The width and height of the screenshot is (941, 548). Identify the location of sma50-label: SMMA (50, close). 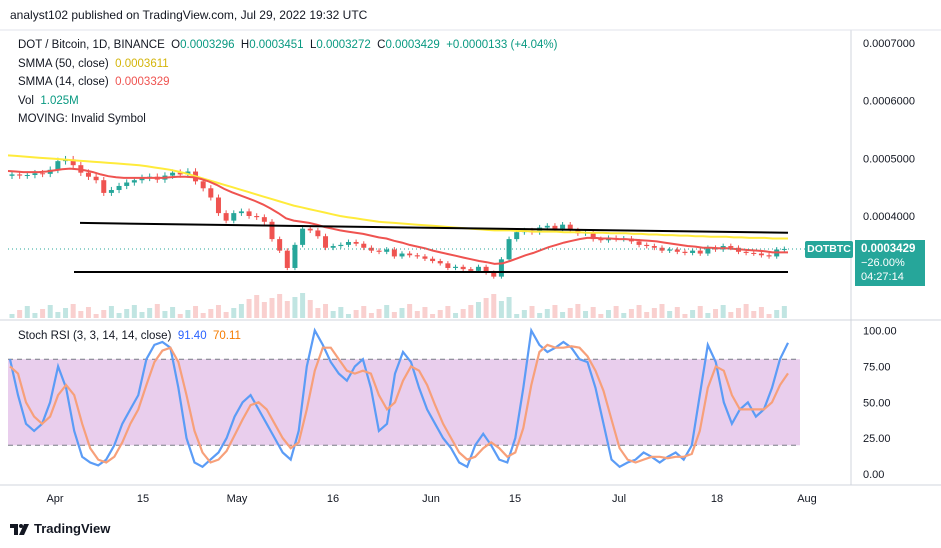
(63, 63).